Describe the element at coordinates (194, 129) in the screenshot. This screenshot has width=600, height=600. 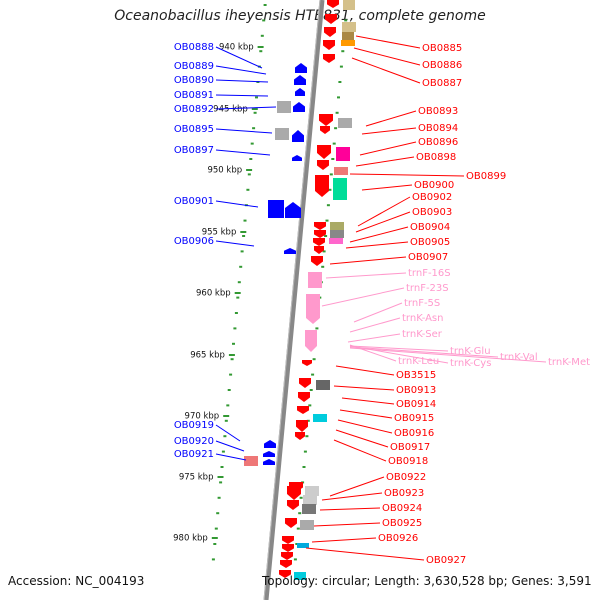
I see `left-gene-label: OB0895` at that location.